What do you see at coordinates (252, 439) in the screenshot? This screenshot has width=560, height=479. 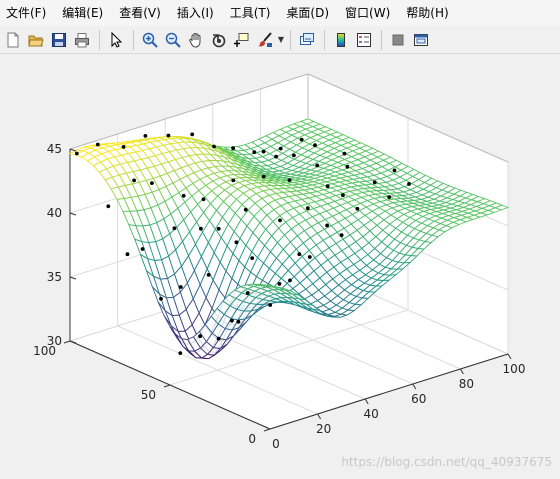 I see `y-tick-label: 0` at bounding box center [252, 439].